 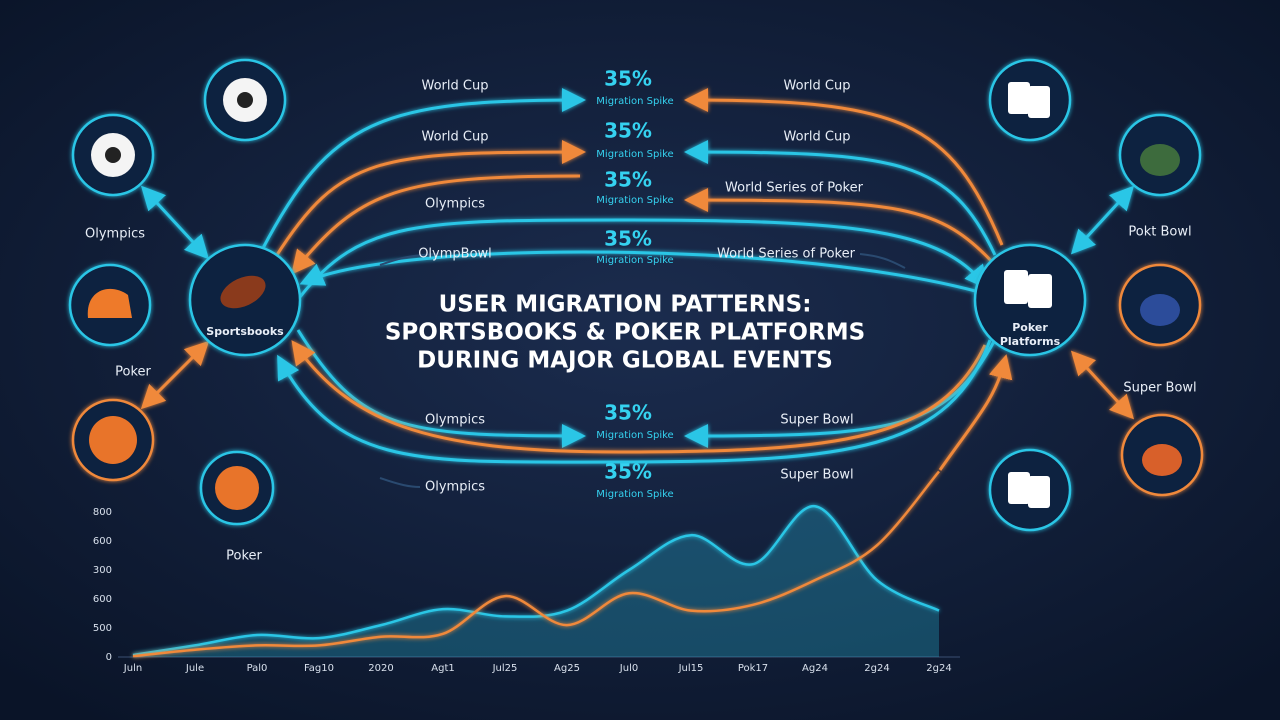 I want to click on x-tick-label: Pal0, so click(x=257, y=668).